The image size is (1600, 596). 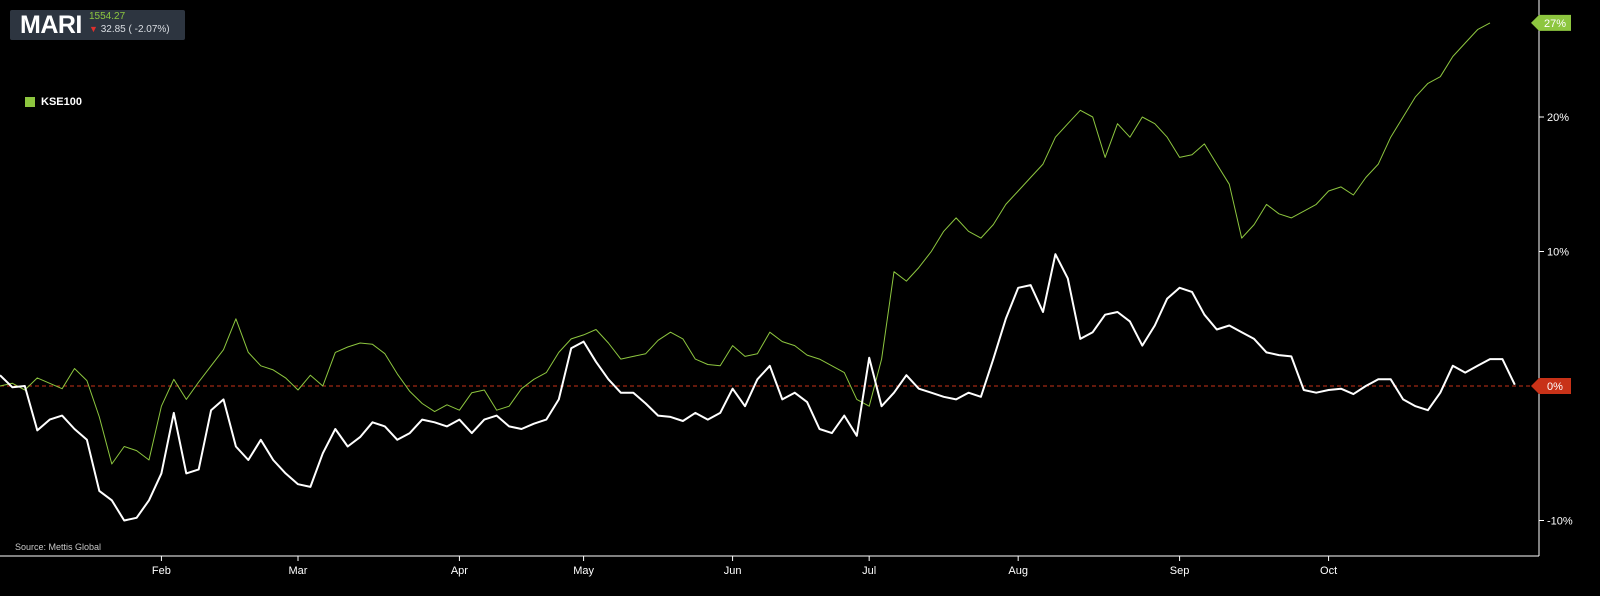 I want to click on y-tick-label: -10%, so click(x=1560, y=522).